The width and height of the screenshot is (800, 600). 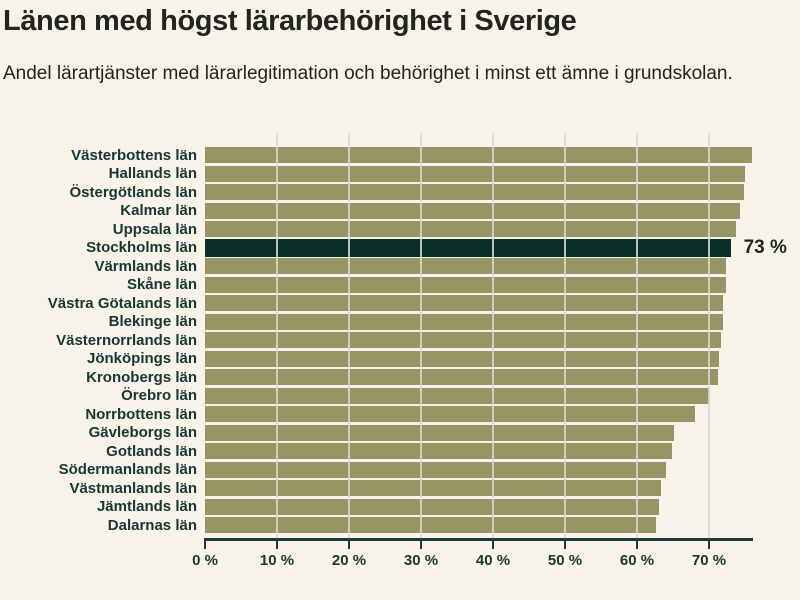 I want to click on bar-row: Jämtlands län, so click(x=400, y=507).